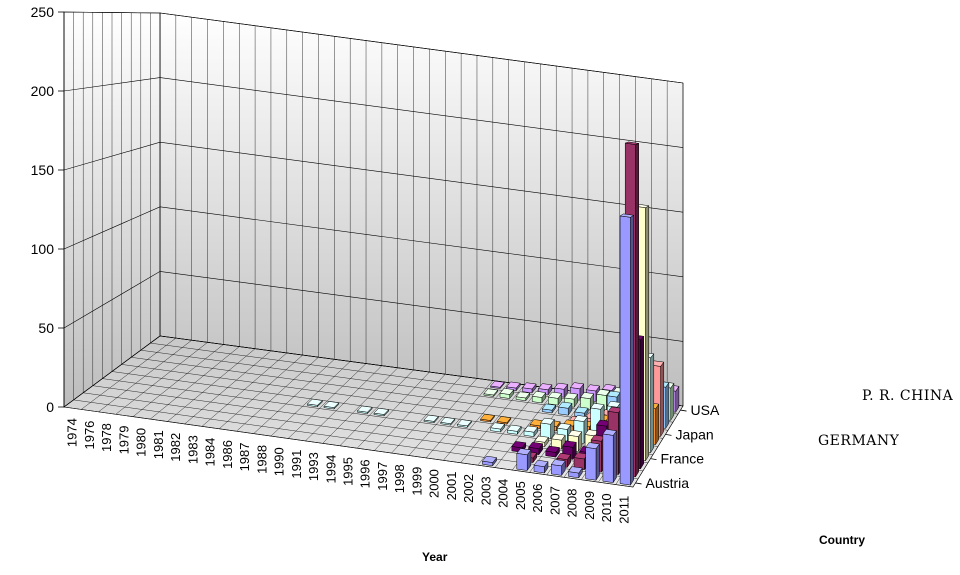 The width and height of the screenshot is (960, 575). Describe the element at coordinates (435, 557) in the screenshot. I see `x-axis-title: Year` at that location.